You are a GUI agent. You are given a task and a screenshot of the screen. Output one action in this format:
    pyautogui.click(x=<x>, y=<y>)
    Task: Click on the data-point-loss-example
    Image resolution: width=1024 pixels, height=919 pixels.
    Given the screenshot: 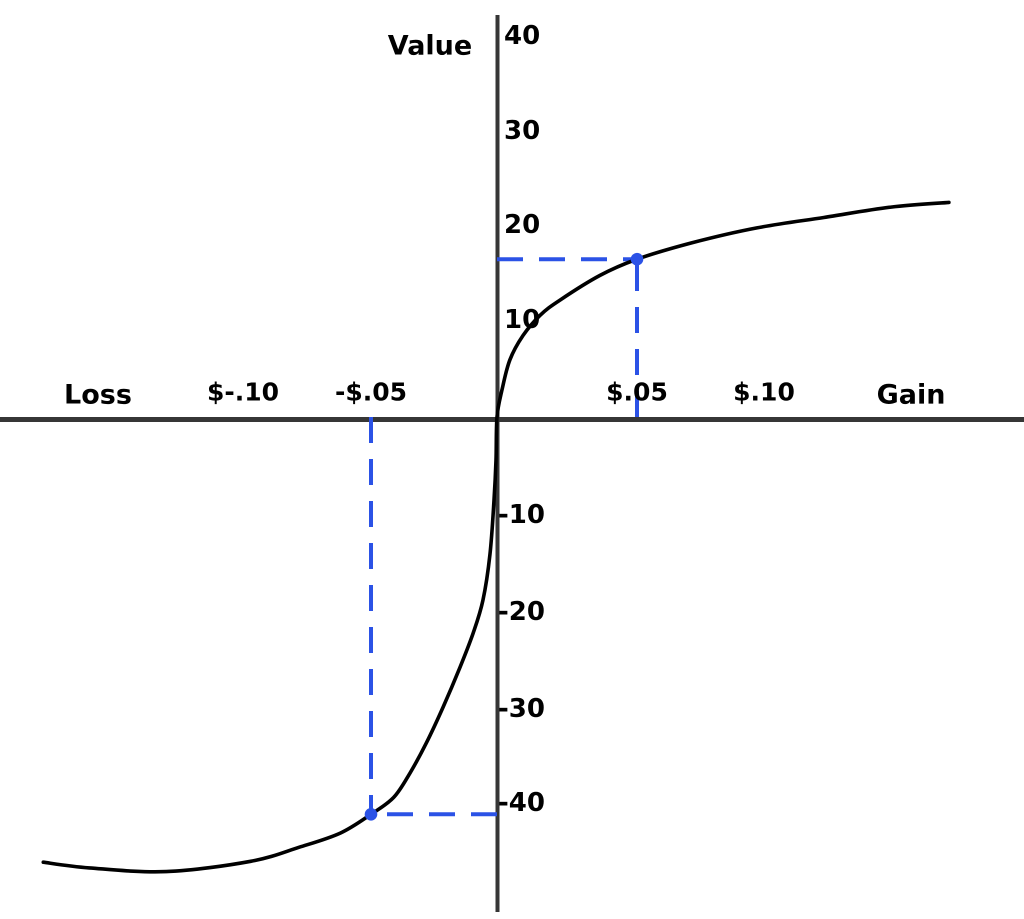 What is the action you would take?
    pyautogui.click(x=371, y=814)
    